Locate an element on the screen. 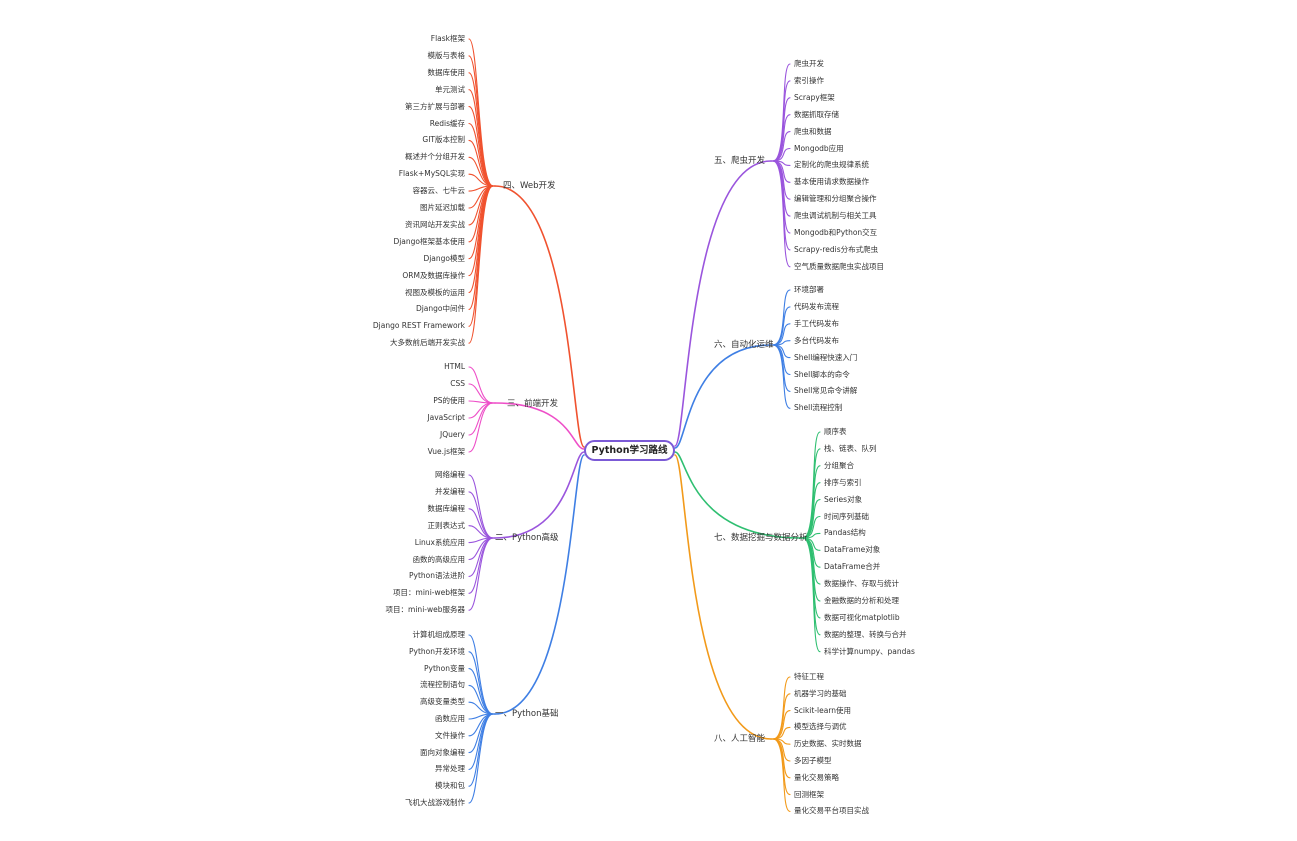  leaf-node: 函数应用 is located at coordinates (450, 718).